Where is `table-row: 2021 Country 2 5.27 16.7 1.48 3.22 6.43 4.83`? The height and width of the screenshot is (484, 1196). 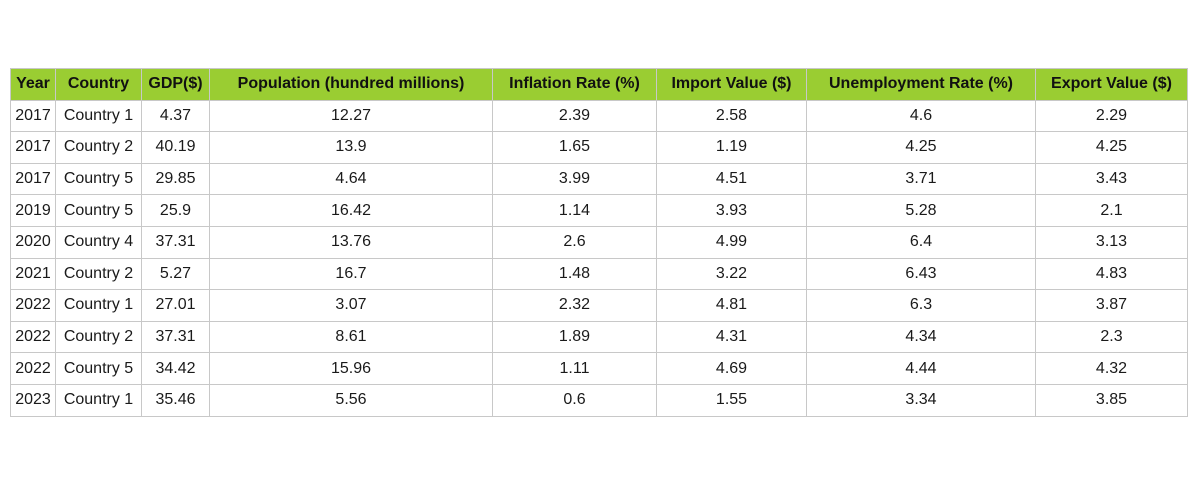 table-row: 2021 Country 2 5.27 16.7 1.48 3.22 6.43 4.83 is located at coordinates (599, 274).